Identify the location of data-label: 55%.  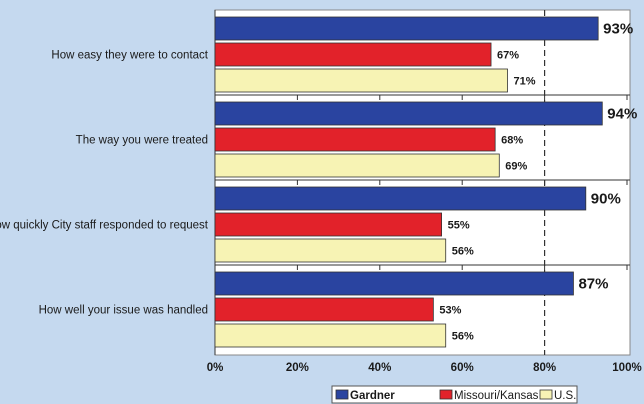
(459, 226).